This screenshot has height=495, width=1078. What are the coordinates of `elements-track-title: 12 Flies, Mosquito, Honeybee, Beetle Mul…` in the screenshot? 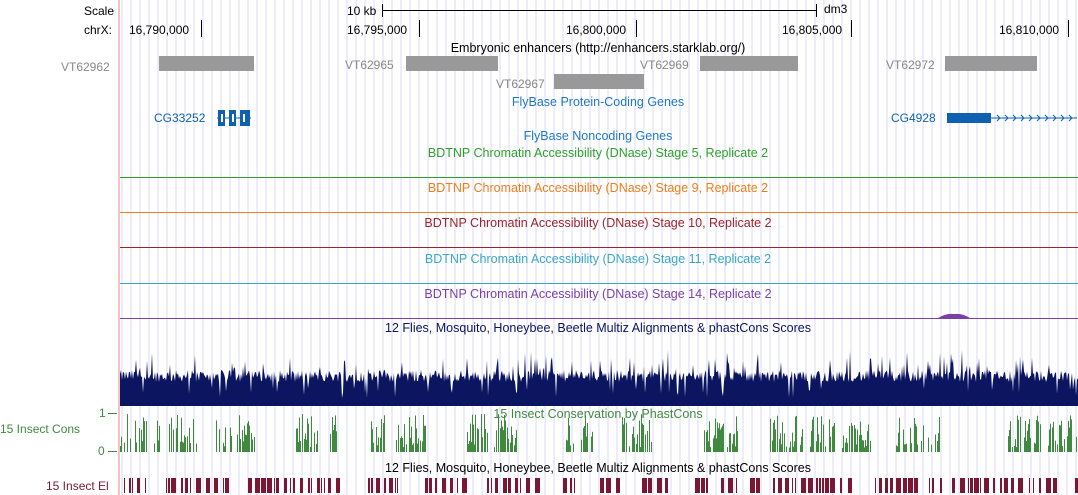 It's located at (598, 468).